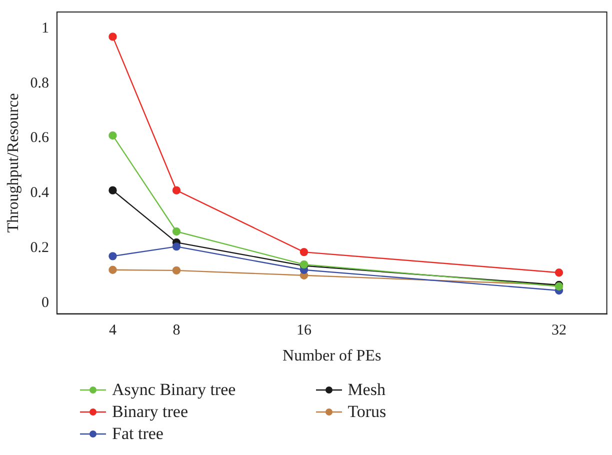 The height and width of the screenshot is (455, 612). What do you see at coordinates (176, 330) in the screenshot?
I see `x-tick-label: 8` at bounding box center [176, 330].